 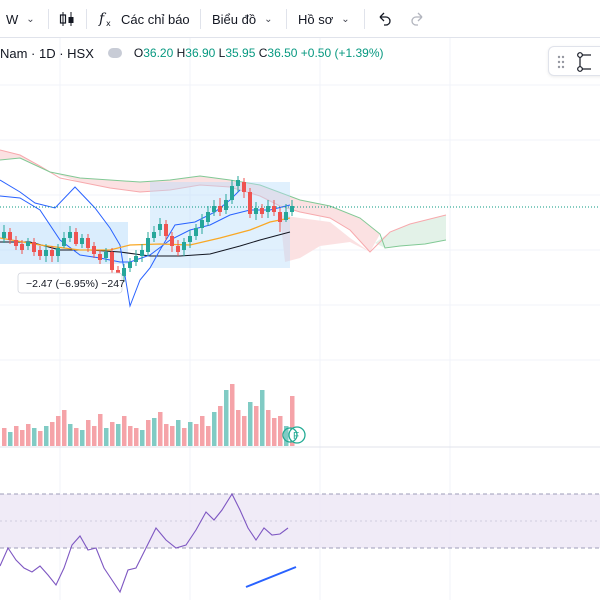 I want to click on interval-label: W, so click(x=12, y=19).